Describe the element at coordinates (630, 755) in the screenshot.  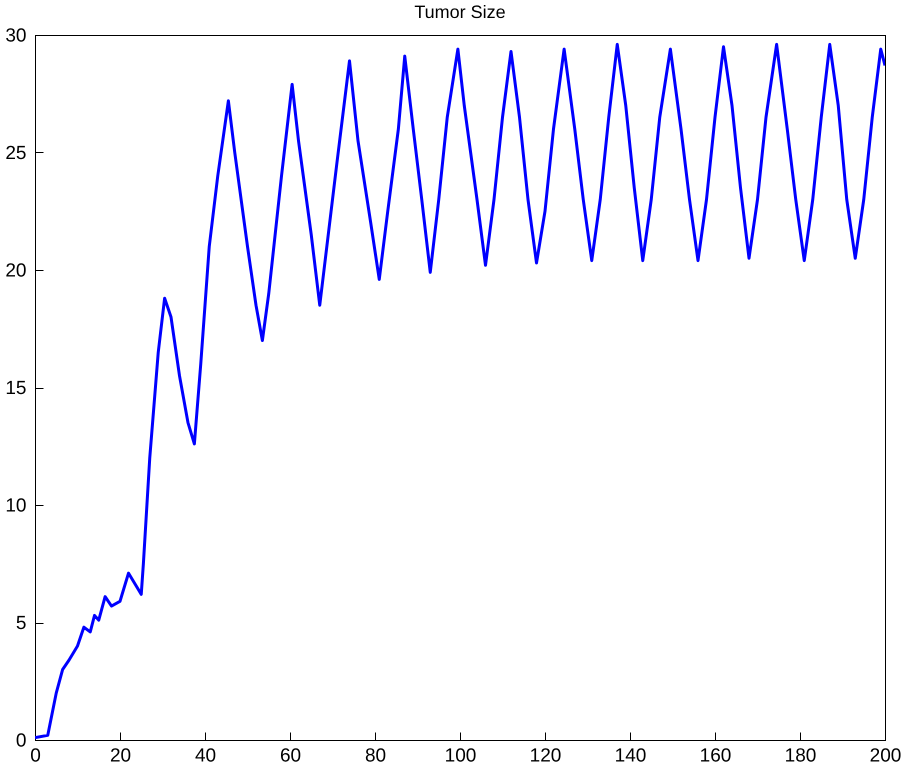
I see `x-tick-label: 140` at that location.